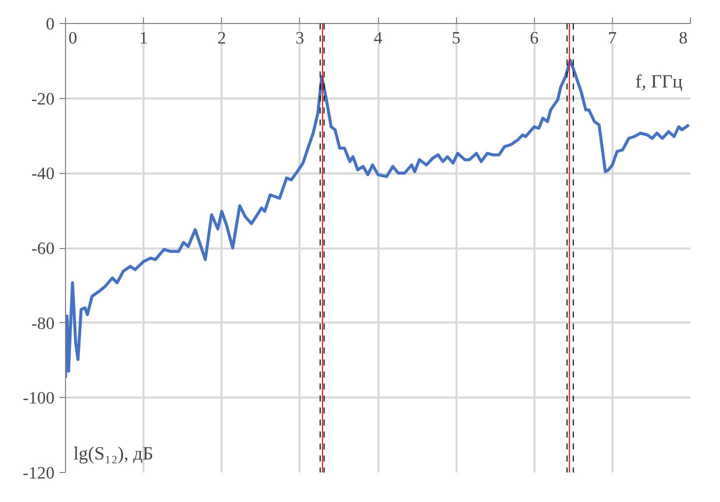 This screenshot has height=502, width=720. I want to click on y-tick-label: -40, so click(43, 174).